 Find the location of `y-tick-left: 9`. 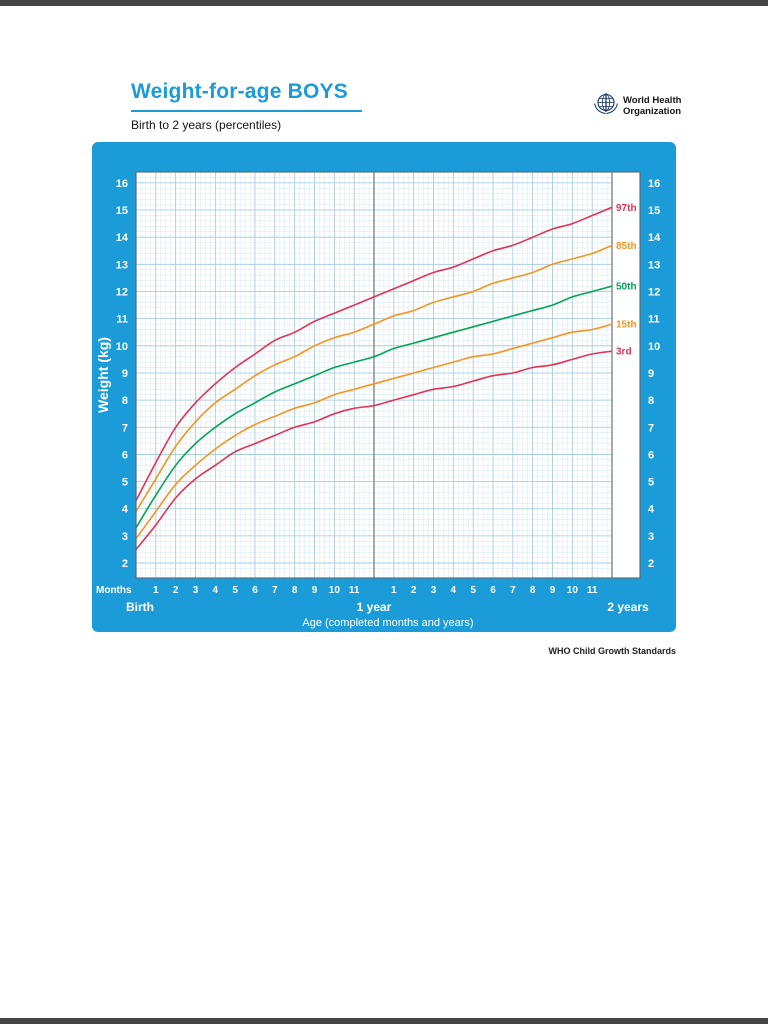

y-tick-left: 9 is located at coordinates (125, 374).